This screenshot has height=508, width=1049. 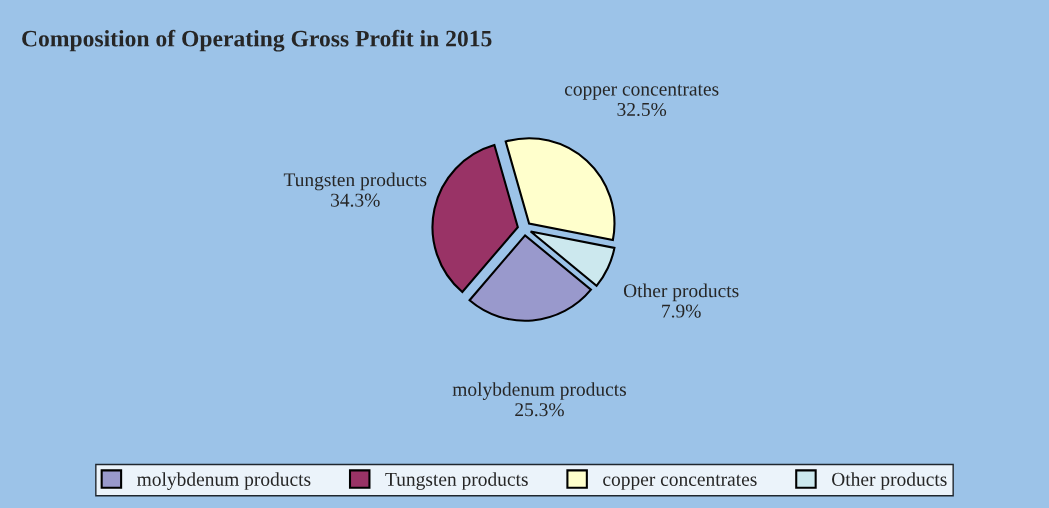 What do you see at coordinates (224, 481) in the screenshot?
I see `legend-label: molybdenum products` at bounding box center [224, 481].